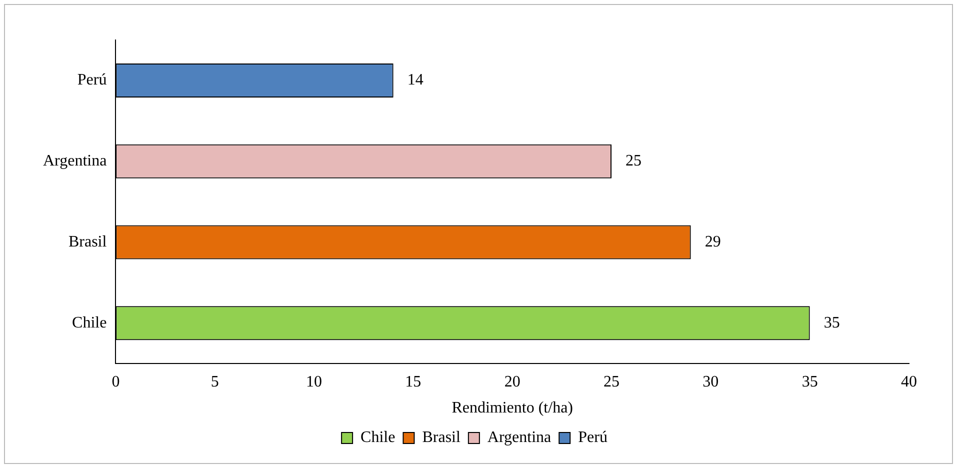  Describe the element at coordinates (909, 381) in the screenshot. I see `x-tick-label: 40` at that location.